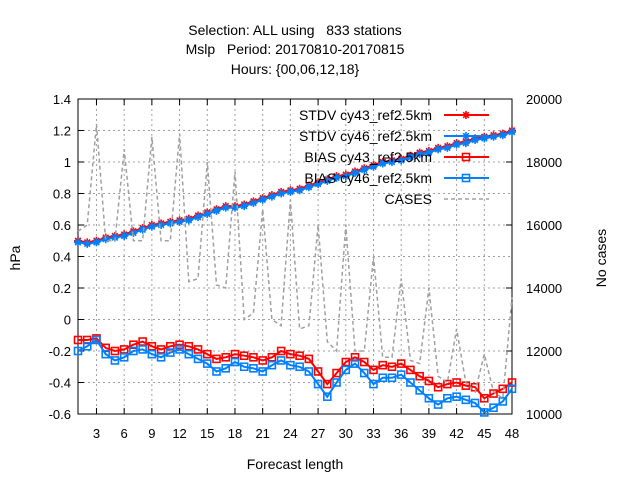 Image resolution: width=640 pixels, height=480 pixels. Describe the element at coordinates (368, 157) in the screenshot. I see `legend-label: BIAS cy43_ref2.5km` at that location.